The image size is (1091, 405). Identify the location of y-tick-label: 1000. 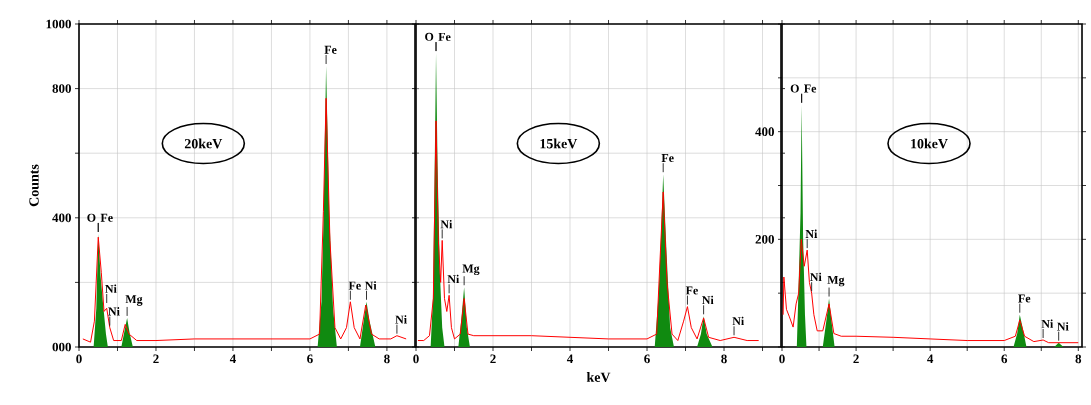
(58, 24).